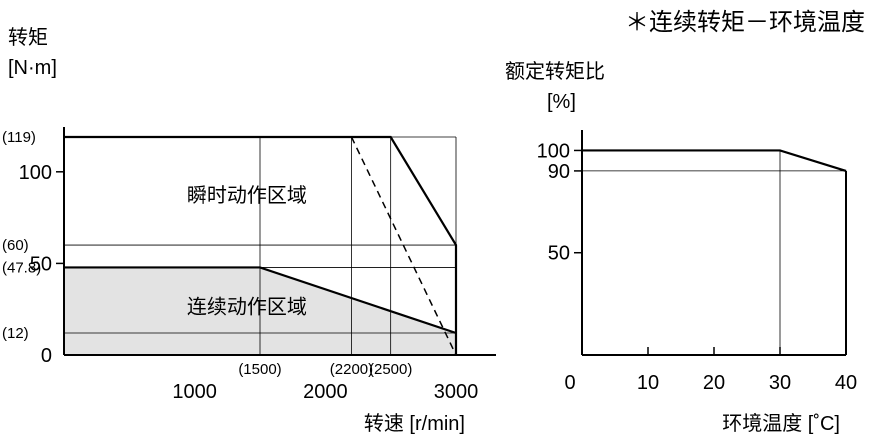 This screenshot has width=875, height=443. Describe the element at coordinates (194, 392) in the screenshot. I see `x-tick-label: 1000` at that location.